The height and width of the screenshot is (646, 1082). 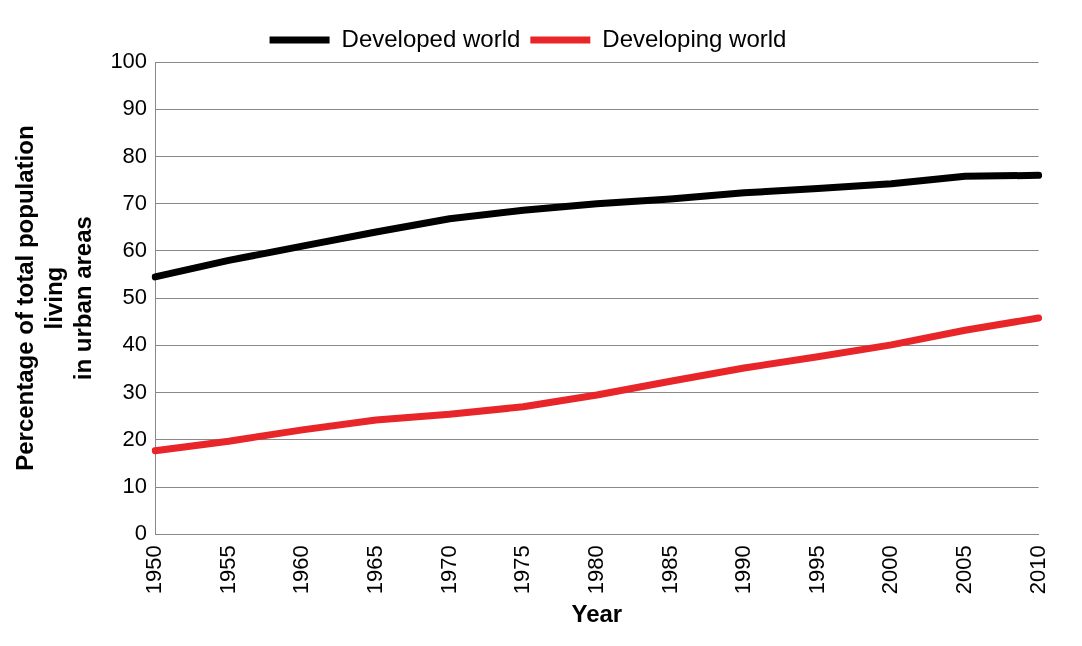 I want to click on x-tick-label: 1970, so click(x=448, y=570).